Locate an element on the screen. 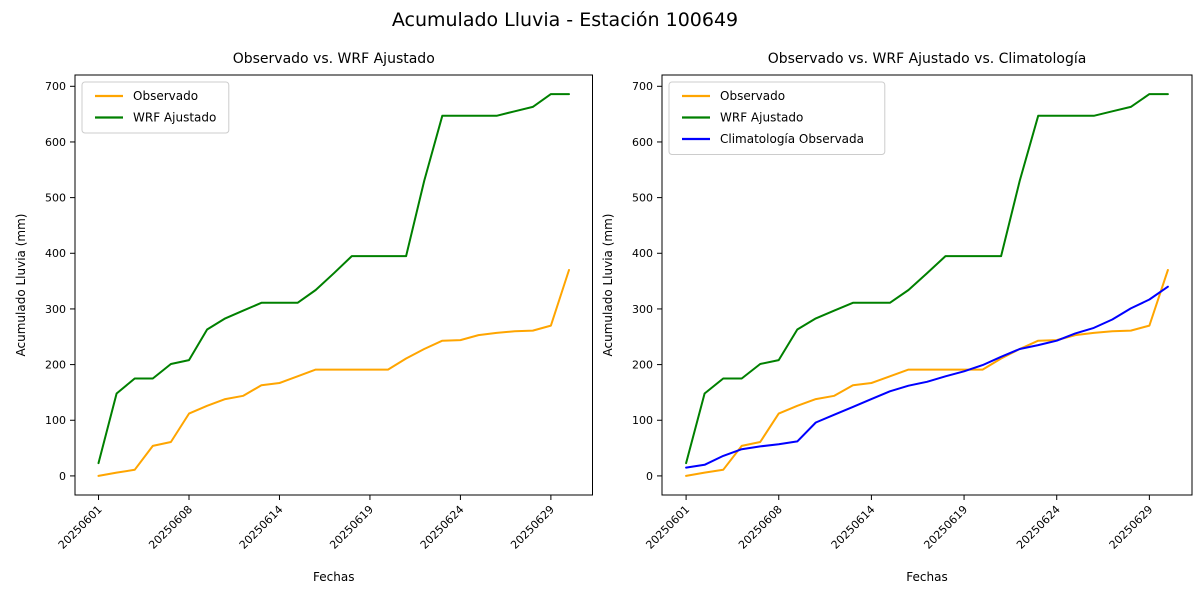  legend: Observado WRF Ajustado is located at coordinates (155, 107).